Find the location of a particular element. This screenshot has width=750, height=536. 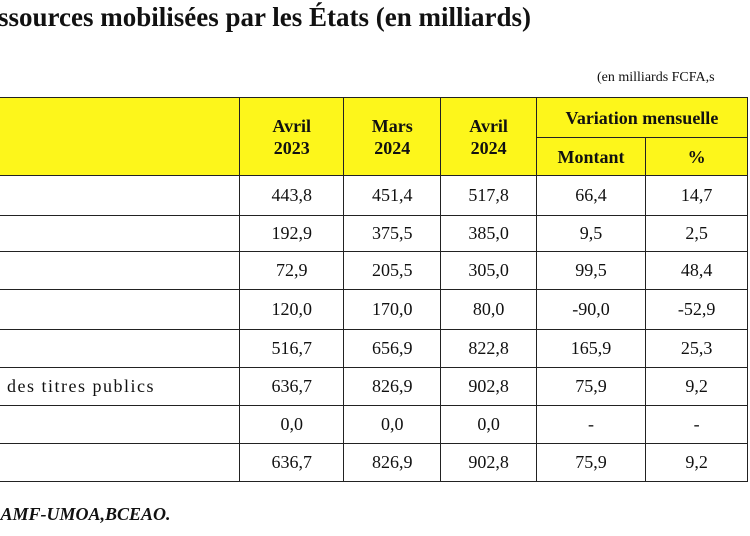

header-mars-2024: Mars 2024 is located at coordinates (392, 136).